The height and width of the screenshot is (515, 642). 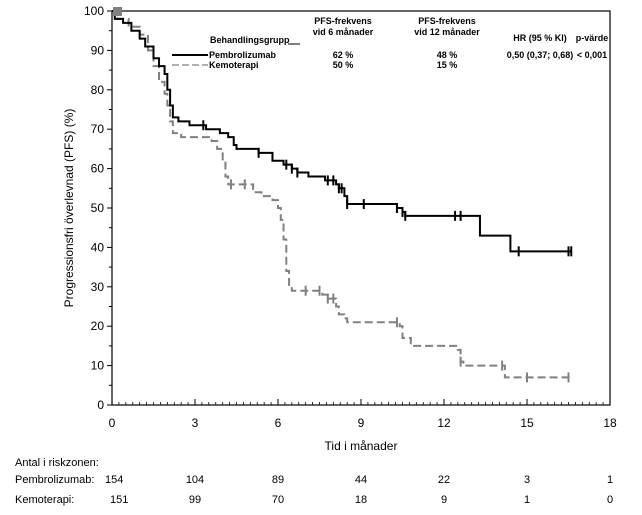 I want to click on x-tick-label: 0, so click(x=112, y=423).